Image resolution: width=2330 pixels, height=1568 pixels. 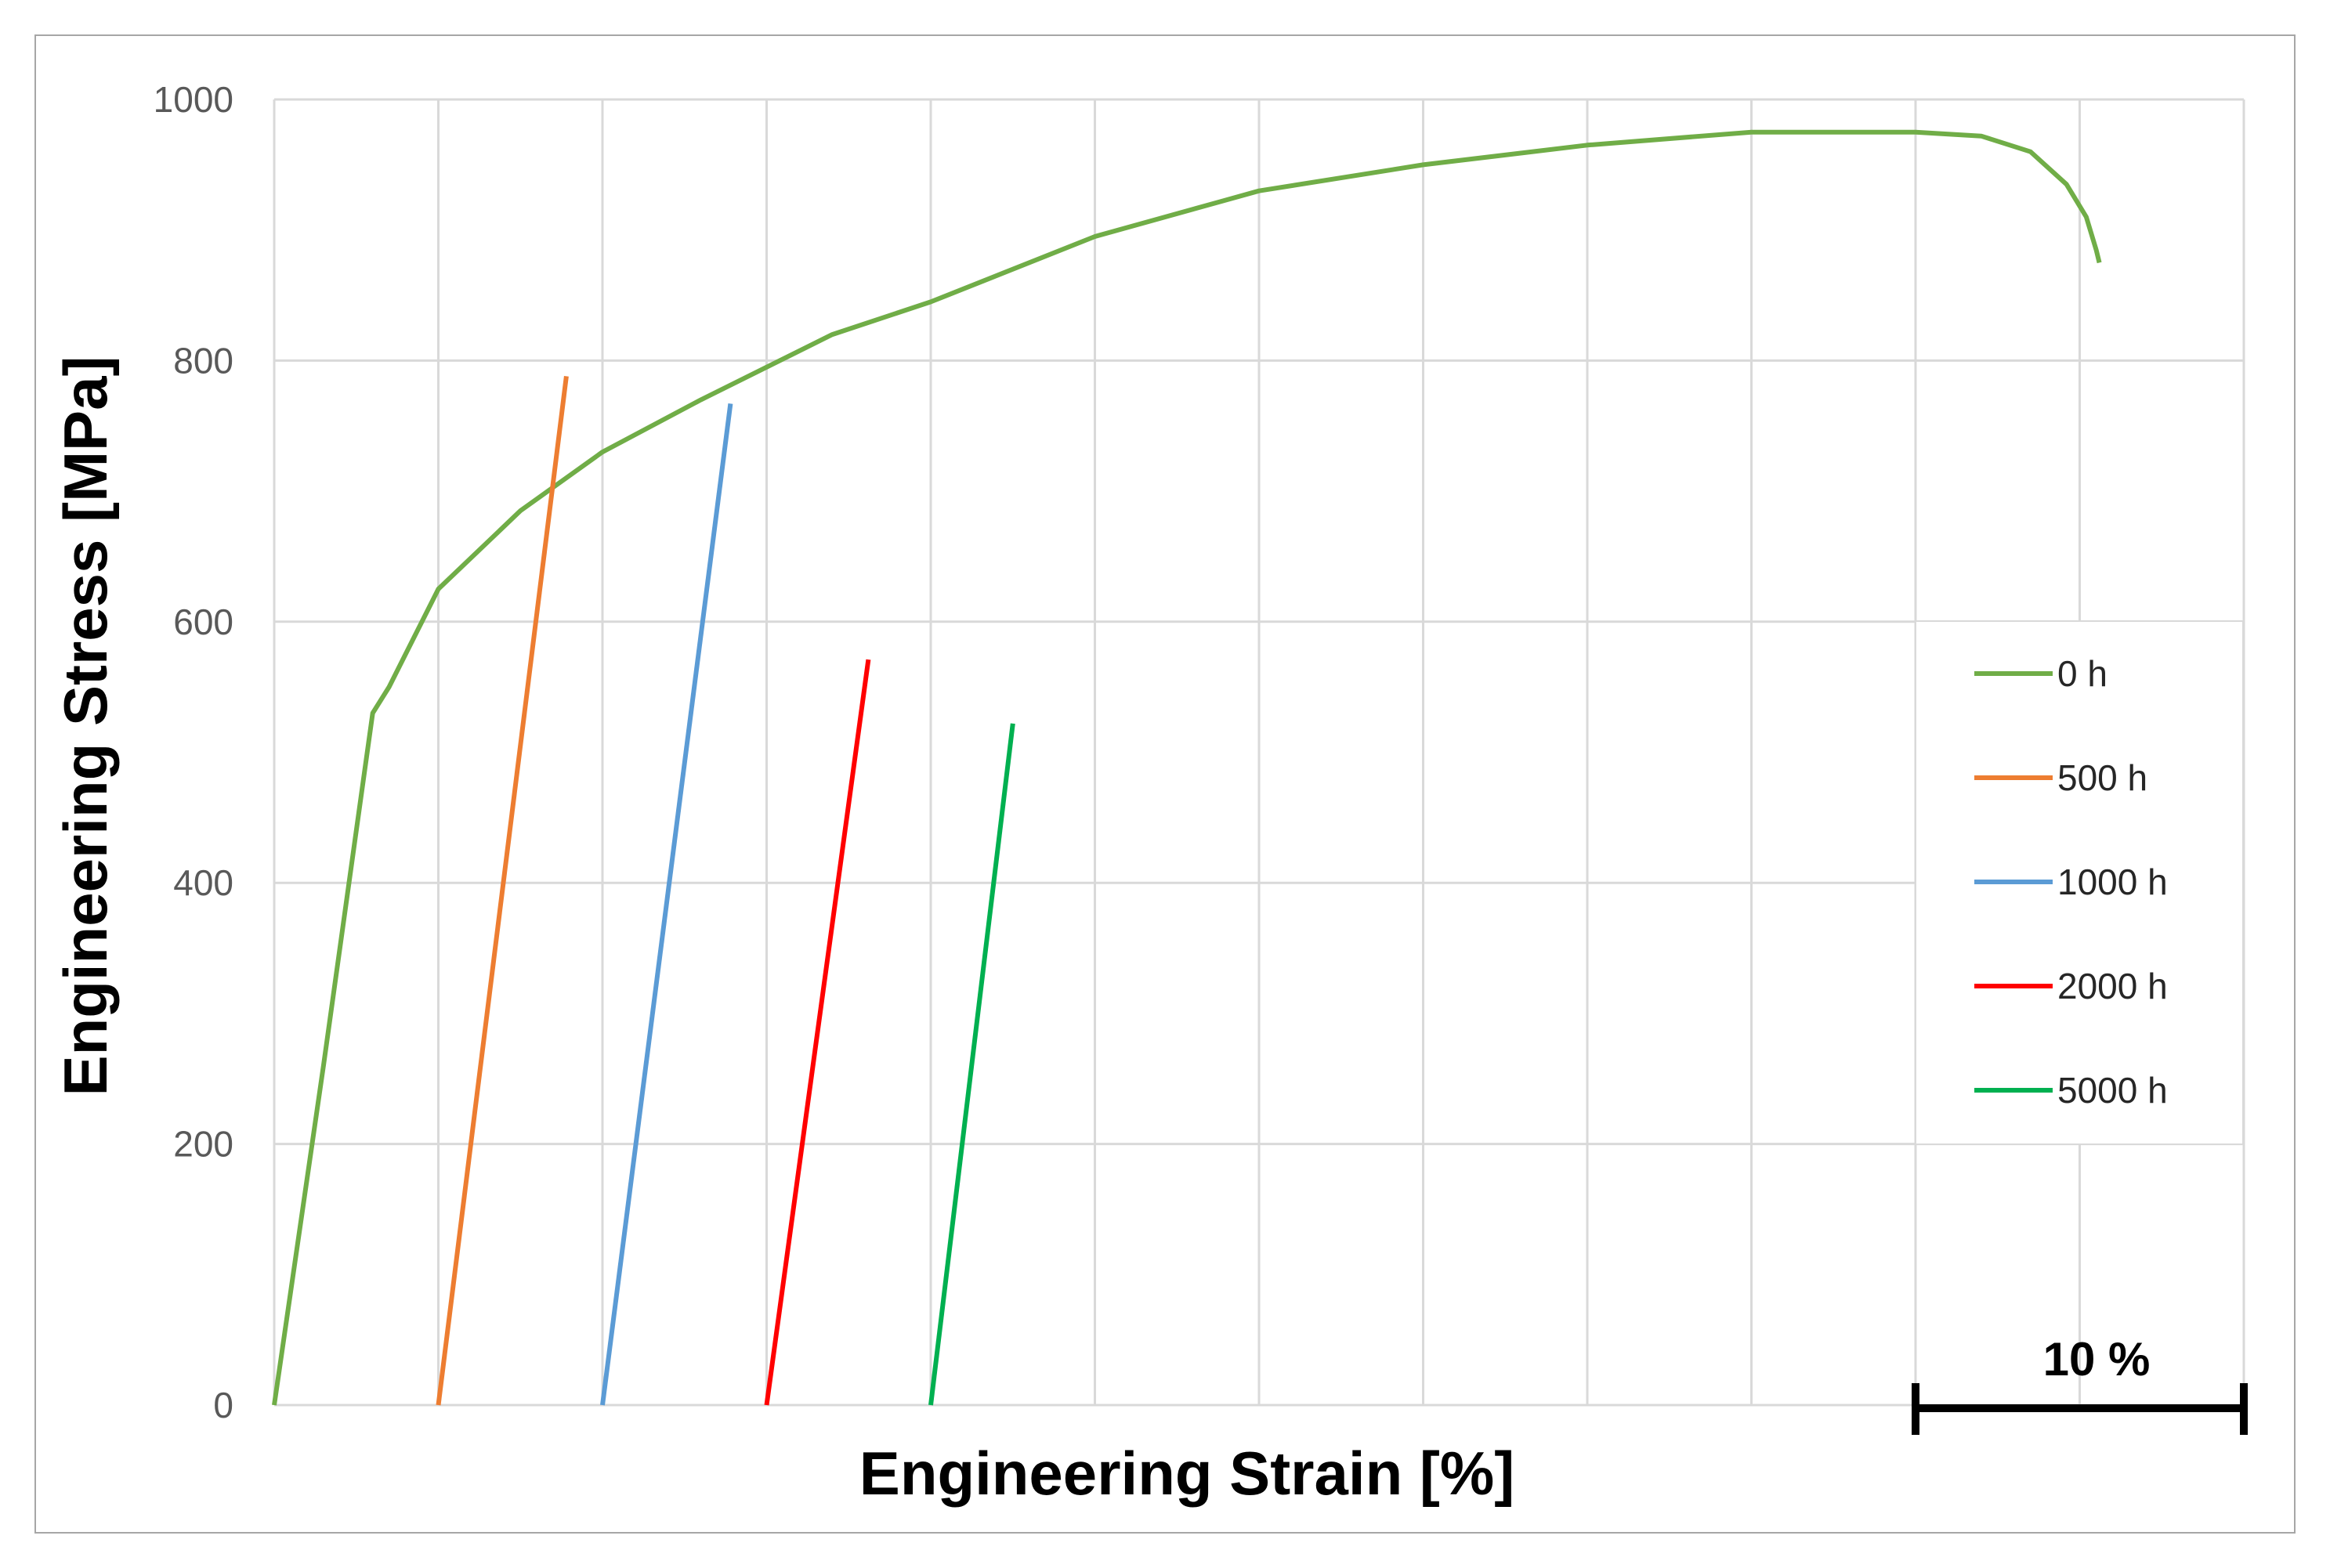 I want to click on y-tick-label: 200, so click(x=203, y=1144).